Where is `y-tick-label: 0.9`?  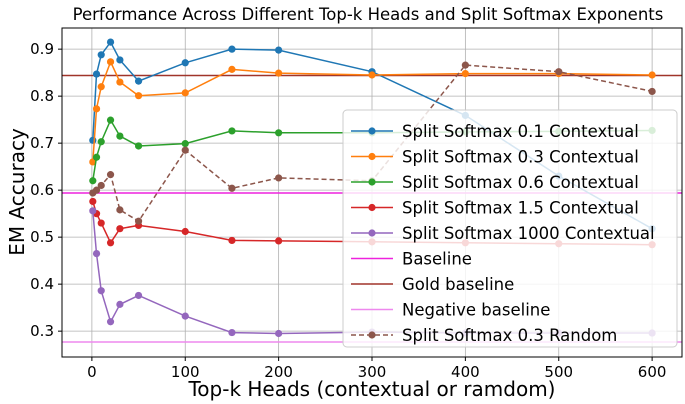 y-tick-label: 0.9 is located at coordinates (42, 49).